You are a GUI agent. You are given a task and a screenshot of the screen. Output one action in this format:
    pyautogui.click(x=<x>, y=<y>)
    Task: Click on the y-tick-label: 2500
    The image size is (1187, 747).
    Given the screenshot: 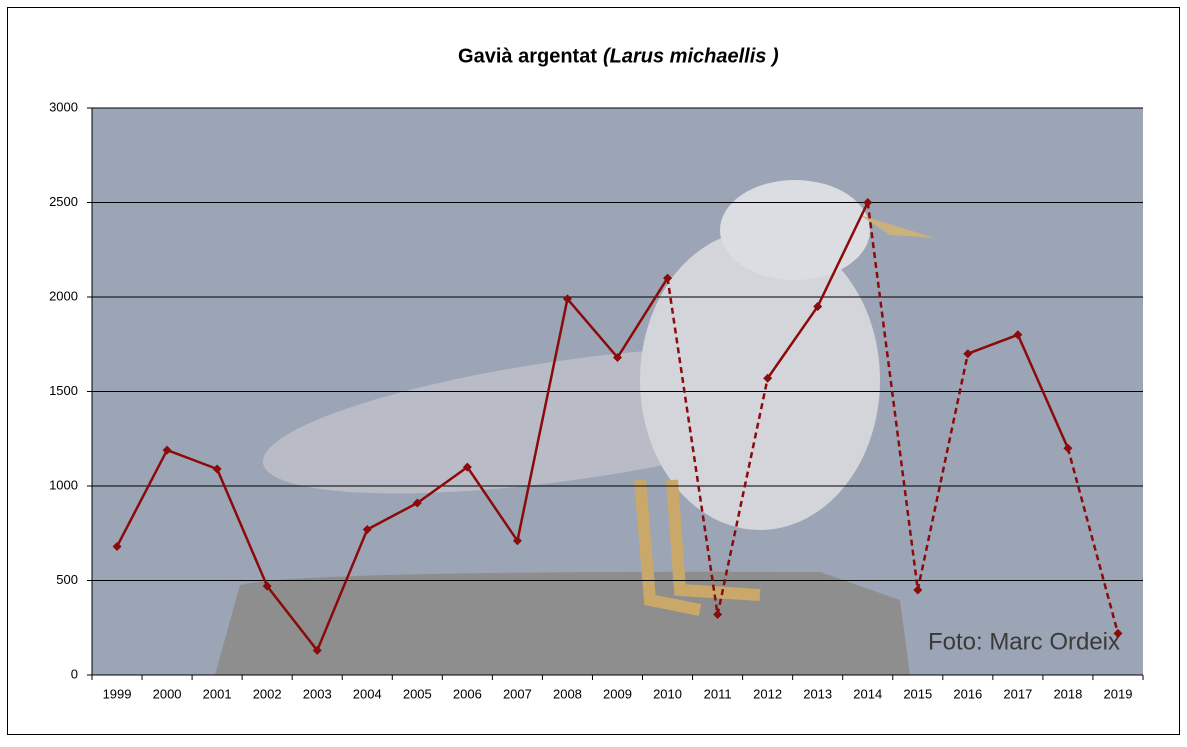 What is the action you would take?
    pyautogui.click(x=63, y=201)
    